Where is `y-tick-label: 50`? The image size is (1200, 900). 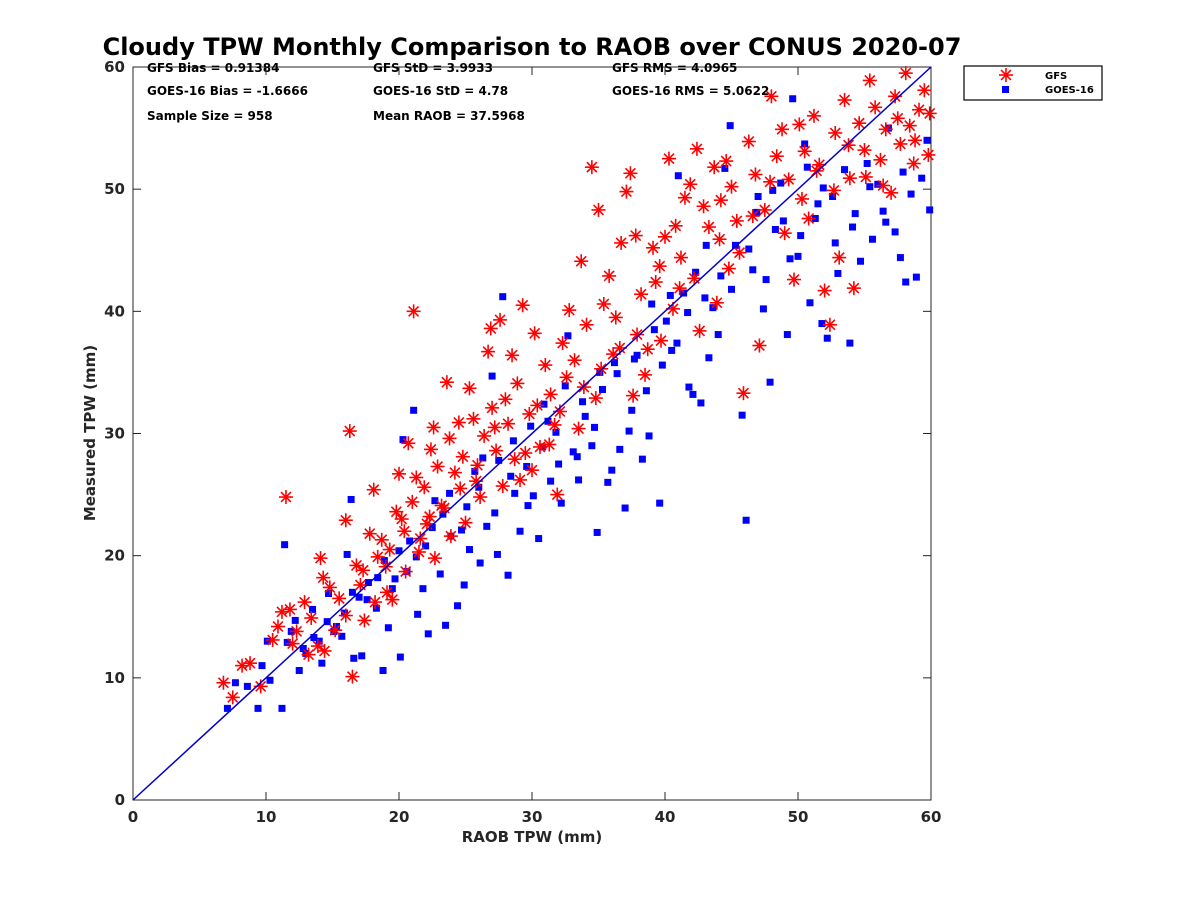
y-tick-label: 50 is located at coordinates (114, 189).